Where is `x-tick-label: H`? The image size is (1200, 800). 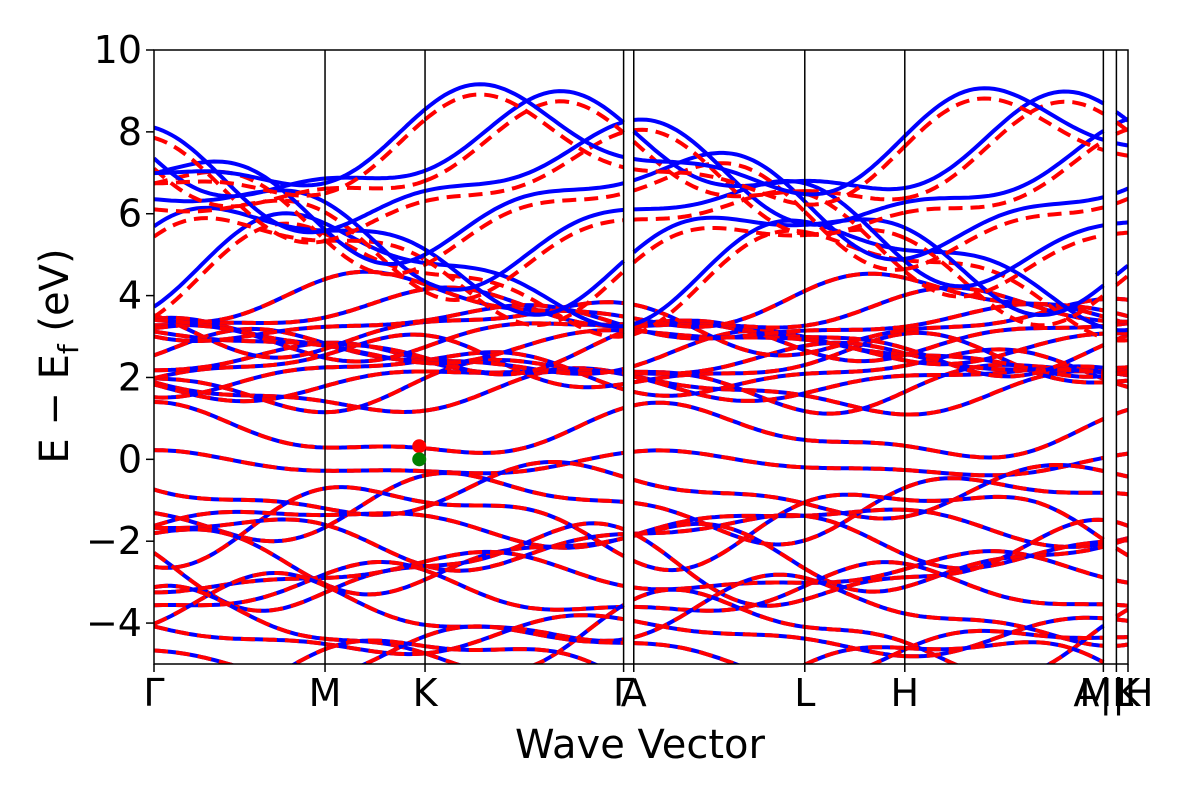
x-tick-label: H is located at coordinates (905, 693).